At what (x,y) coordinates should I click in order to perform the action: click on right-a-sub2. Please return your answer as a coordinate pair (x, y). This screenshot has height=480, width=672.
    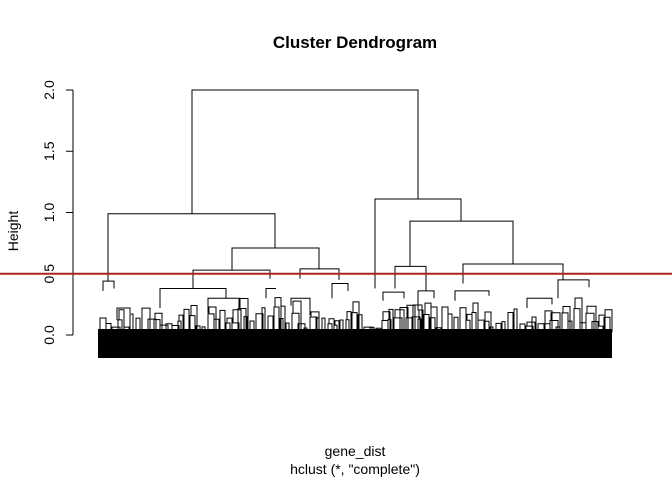
    Looking at the image, I should click on (426, 300).